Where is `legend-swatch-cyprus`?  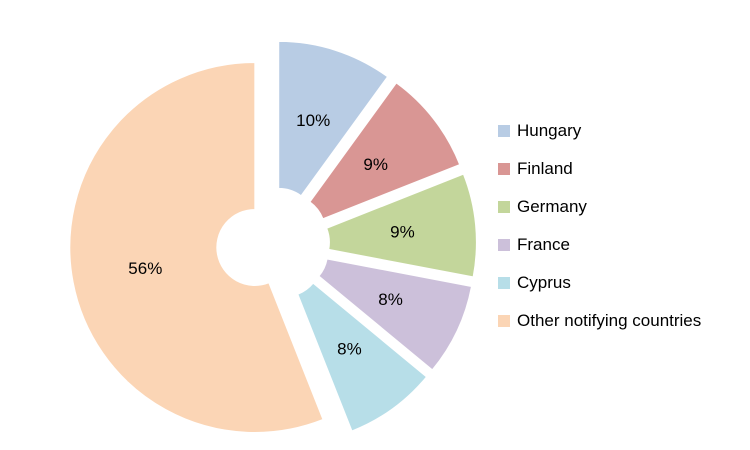 legend-swatch-cyprus is located at coordinates (504, 283).